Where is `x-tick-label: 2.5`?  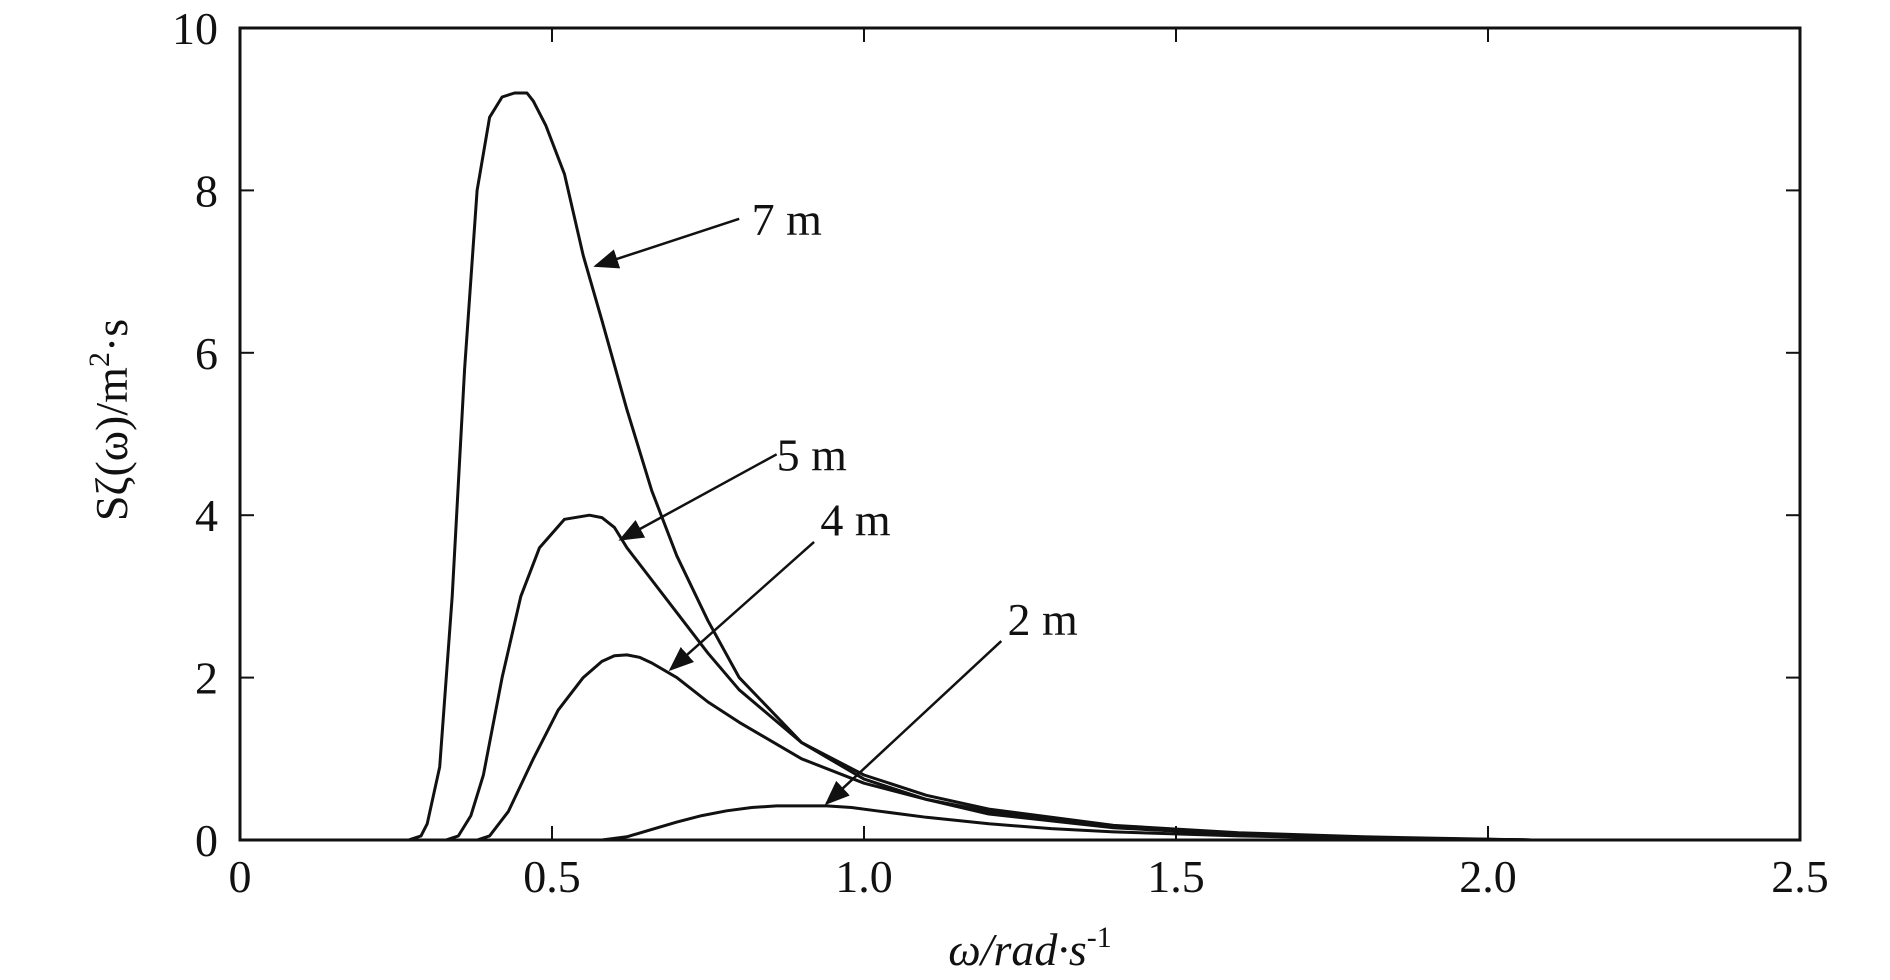 x-tick-label: 2.5 is located at coordinates (1800, 876).